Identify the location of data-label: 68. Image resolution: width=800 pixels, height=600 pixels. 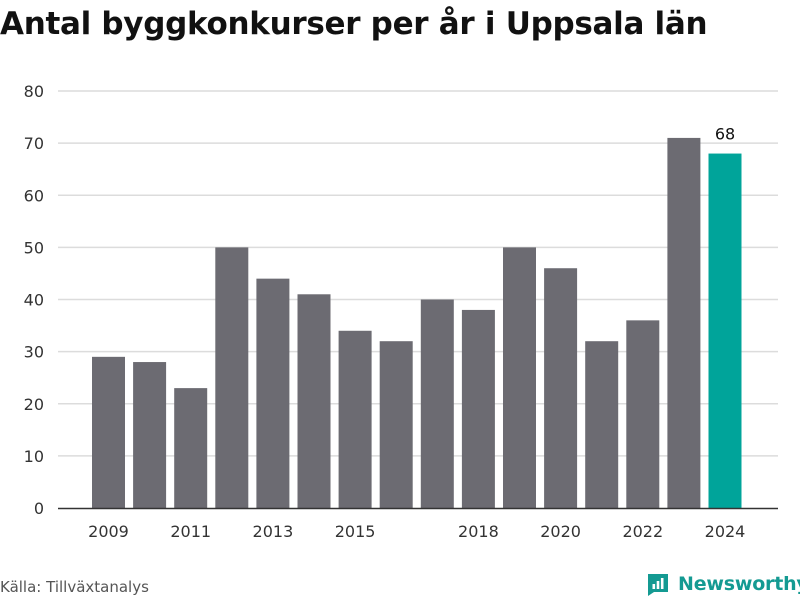
(725, 134).